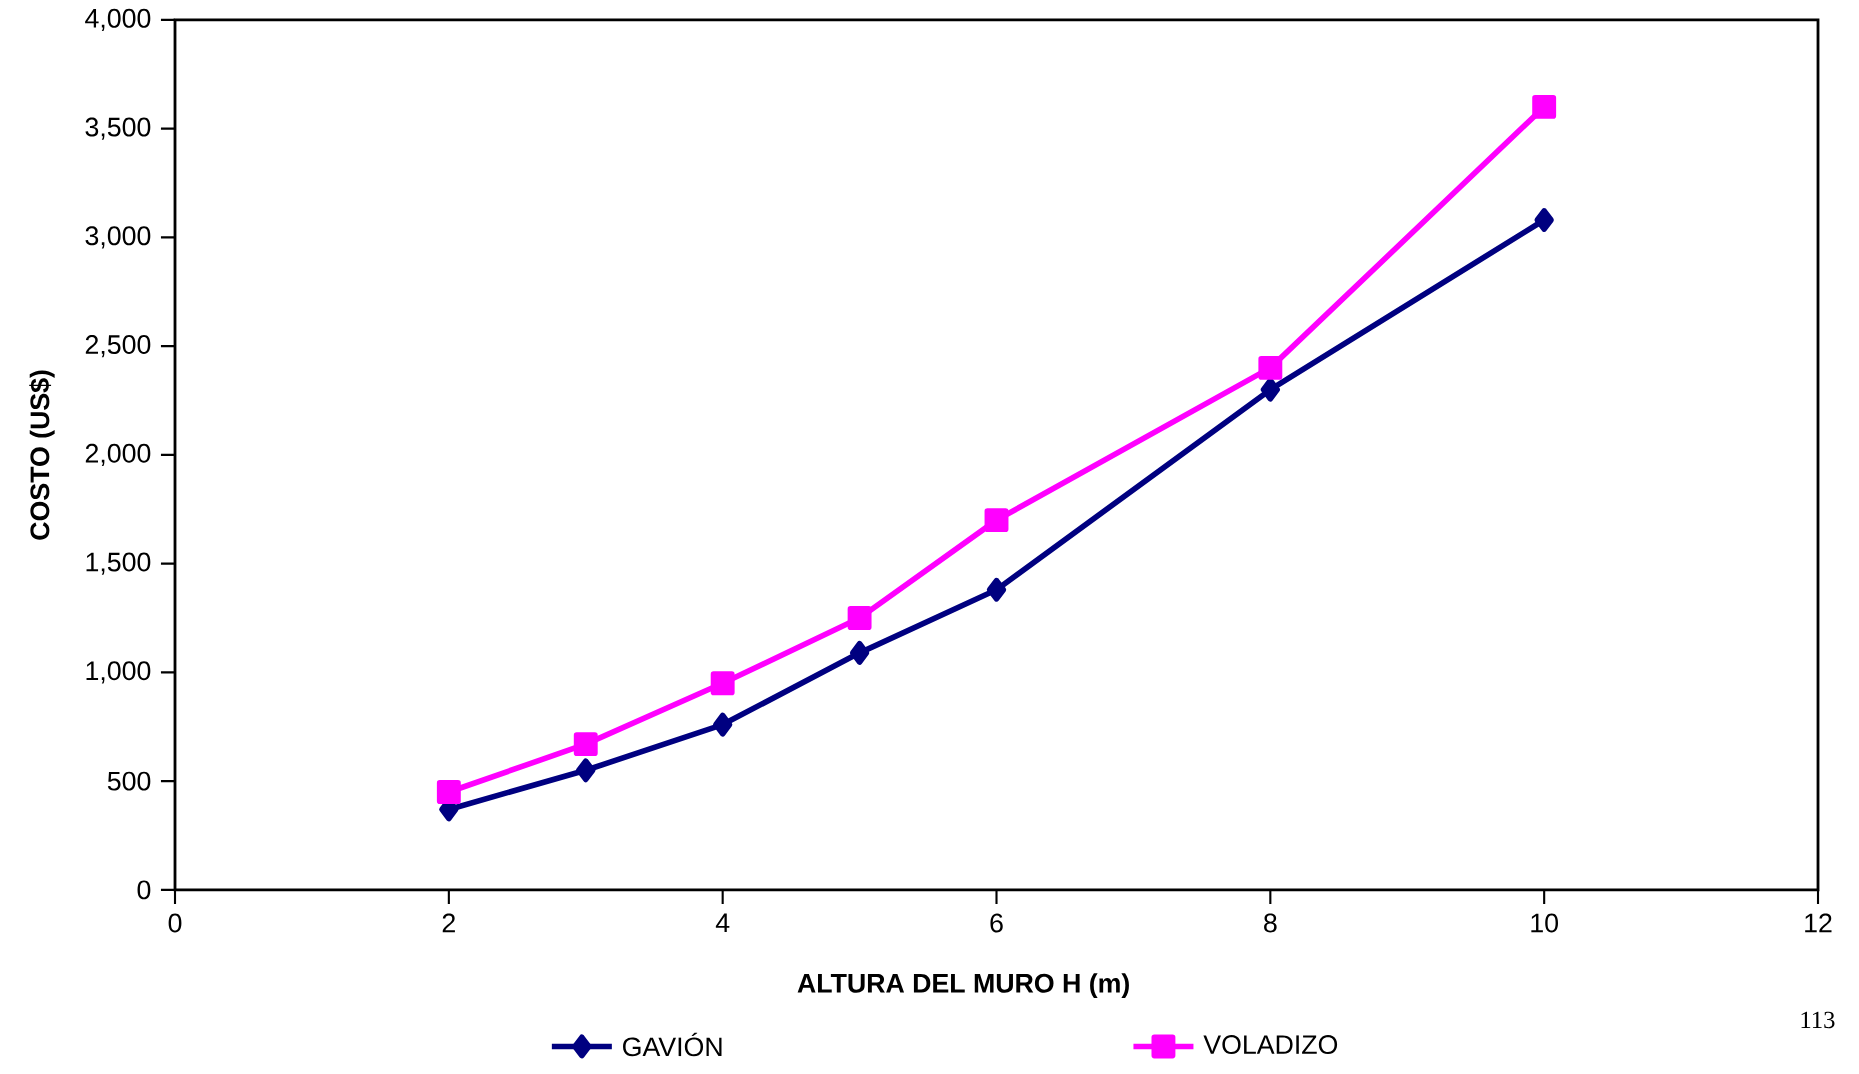 This screenshot has width=1859, height=1074. I want to click on y-tick-label: 4,000, so click(118, 19).